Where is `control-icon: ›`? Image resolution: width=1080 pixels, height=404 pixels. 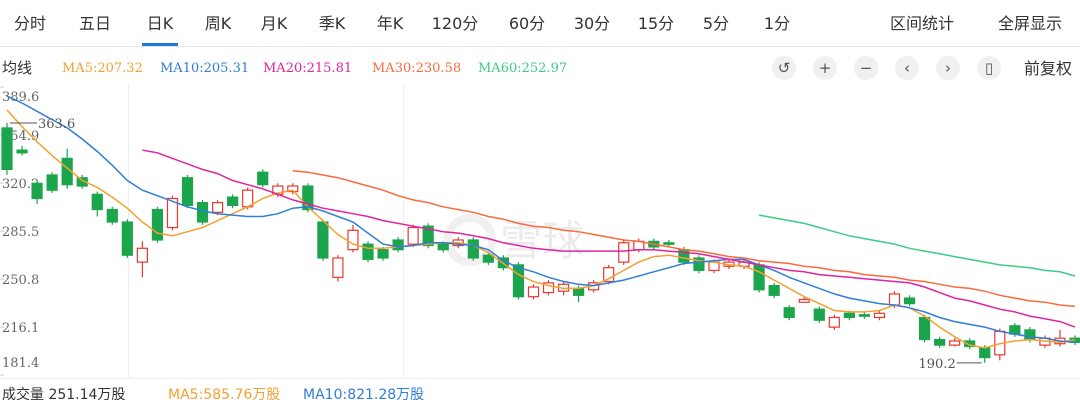
control-icon: › is located at coordinates (948, 68).